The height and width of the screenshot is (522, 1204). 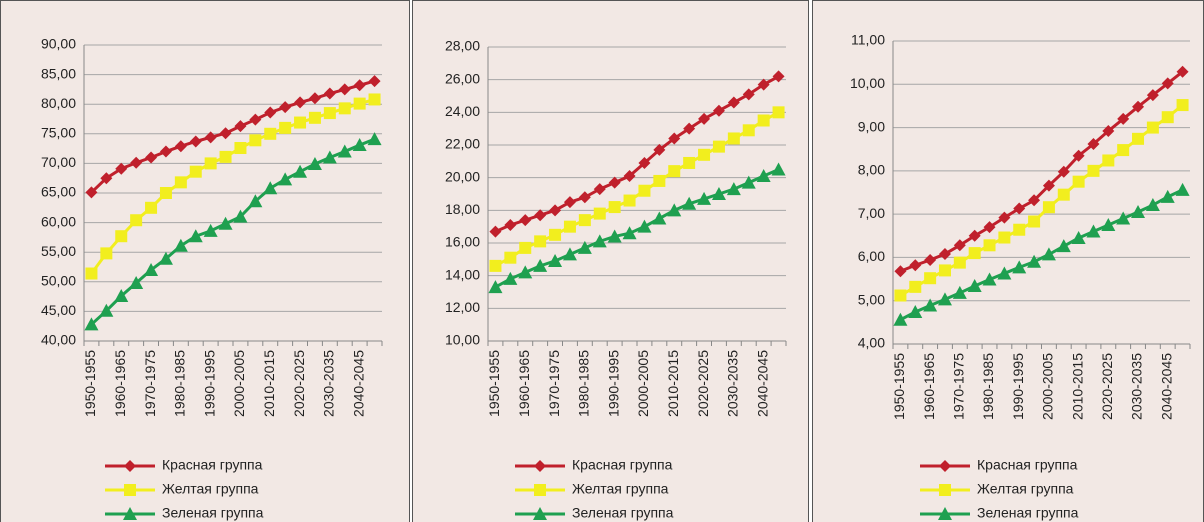 I want to click on y-tick-label: 26,00, so click(x=462, y=78).